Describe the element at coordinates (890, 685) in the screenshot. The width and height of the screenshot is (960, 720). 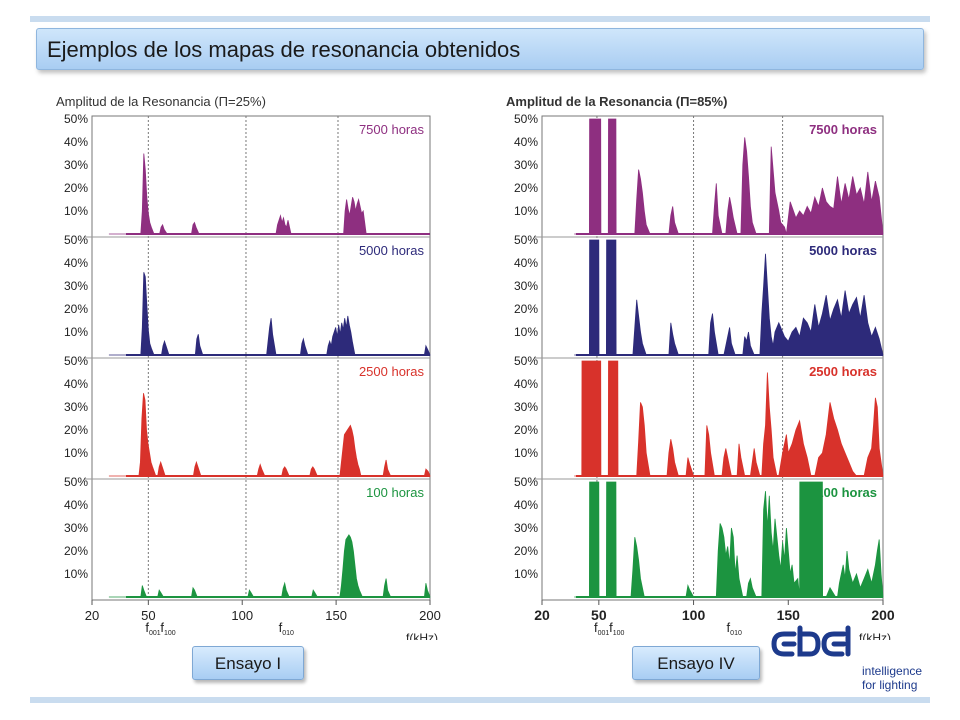
I see `logo-text-line2: for lighting` at that location.